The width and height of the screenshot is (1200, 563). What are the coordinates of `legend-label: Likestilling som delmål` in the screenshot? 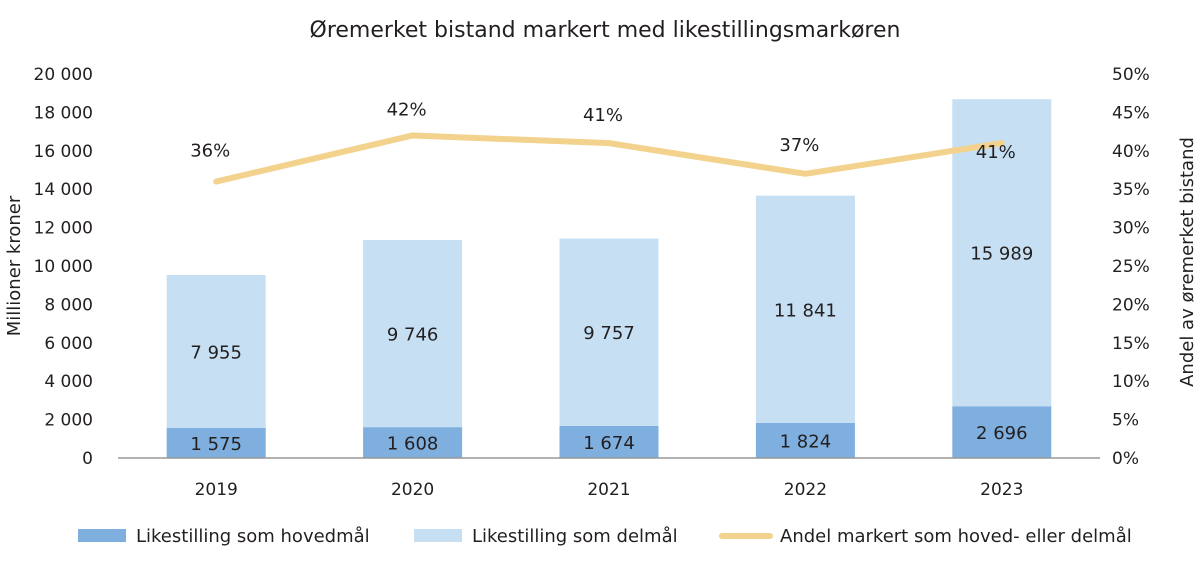 It's located at (575, 536).